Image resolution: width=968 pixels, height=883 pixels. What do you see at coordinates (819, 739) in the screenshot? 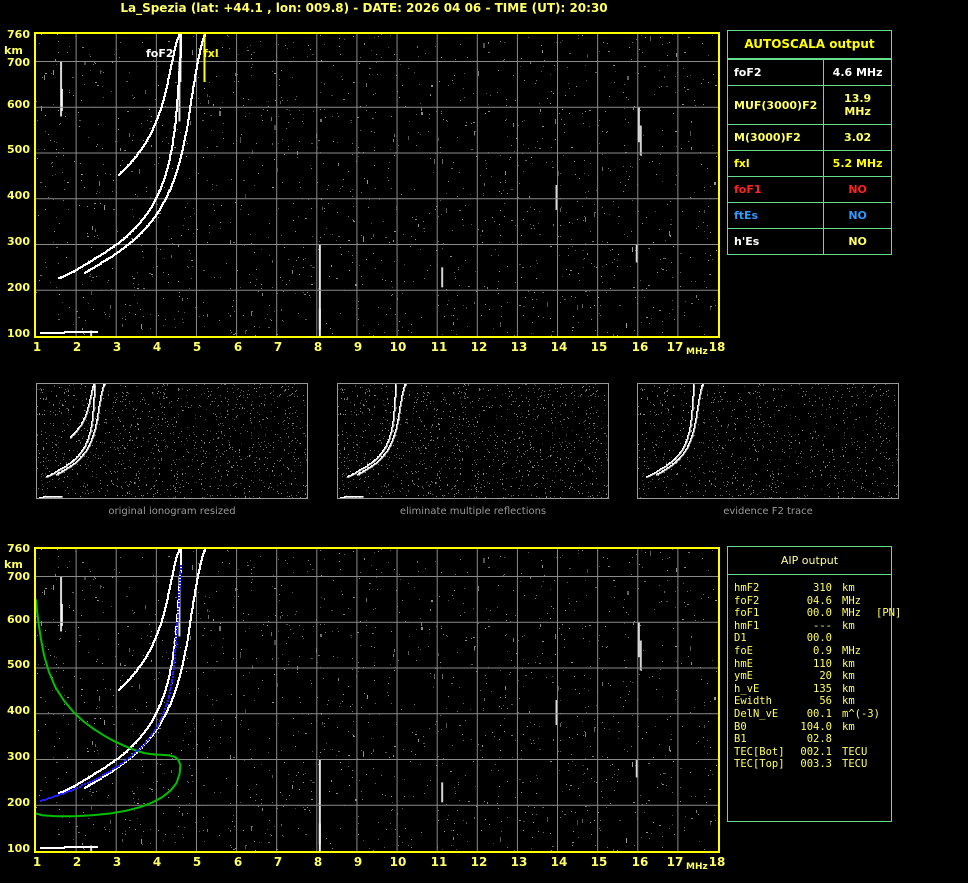
I see `aip-param-value: 02.8` at bounding box center [819, 739].